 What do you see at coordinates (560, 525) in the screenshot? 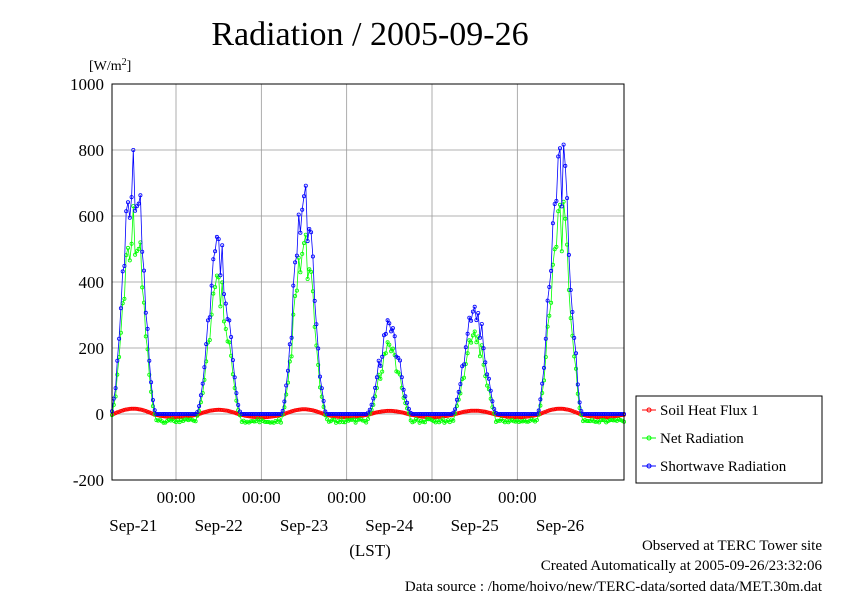
I see `x-date-label: Sep-26` at bounding box center [560, 525].